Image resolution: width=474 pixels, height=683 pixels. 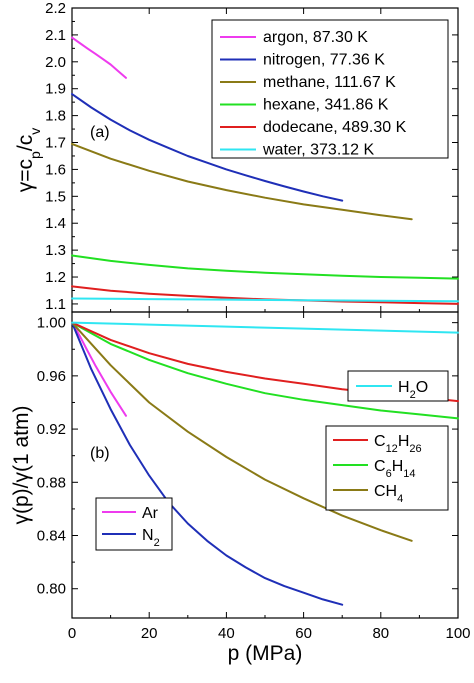 What do you see at coordinates (380, 466) in the screenshot?
I see `c6-main: C` at bounding box center [380, 466].